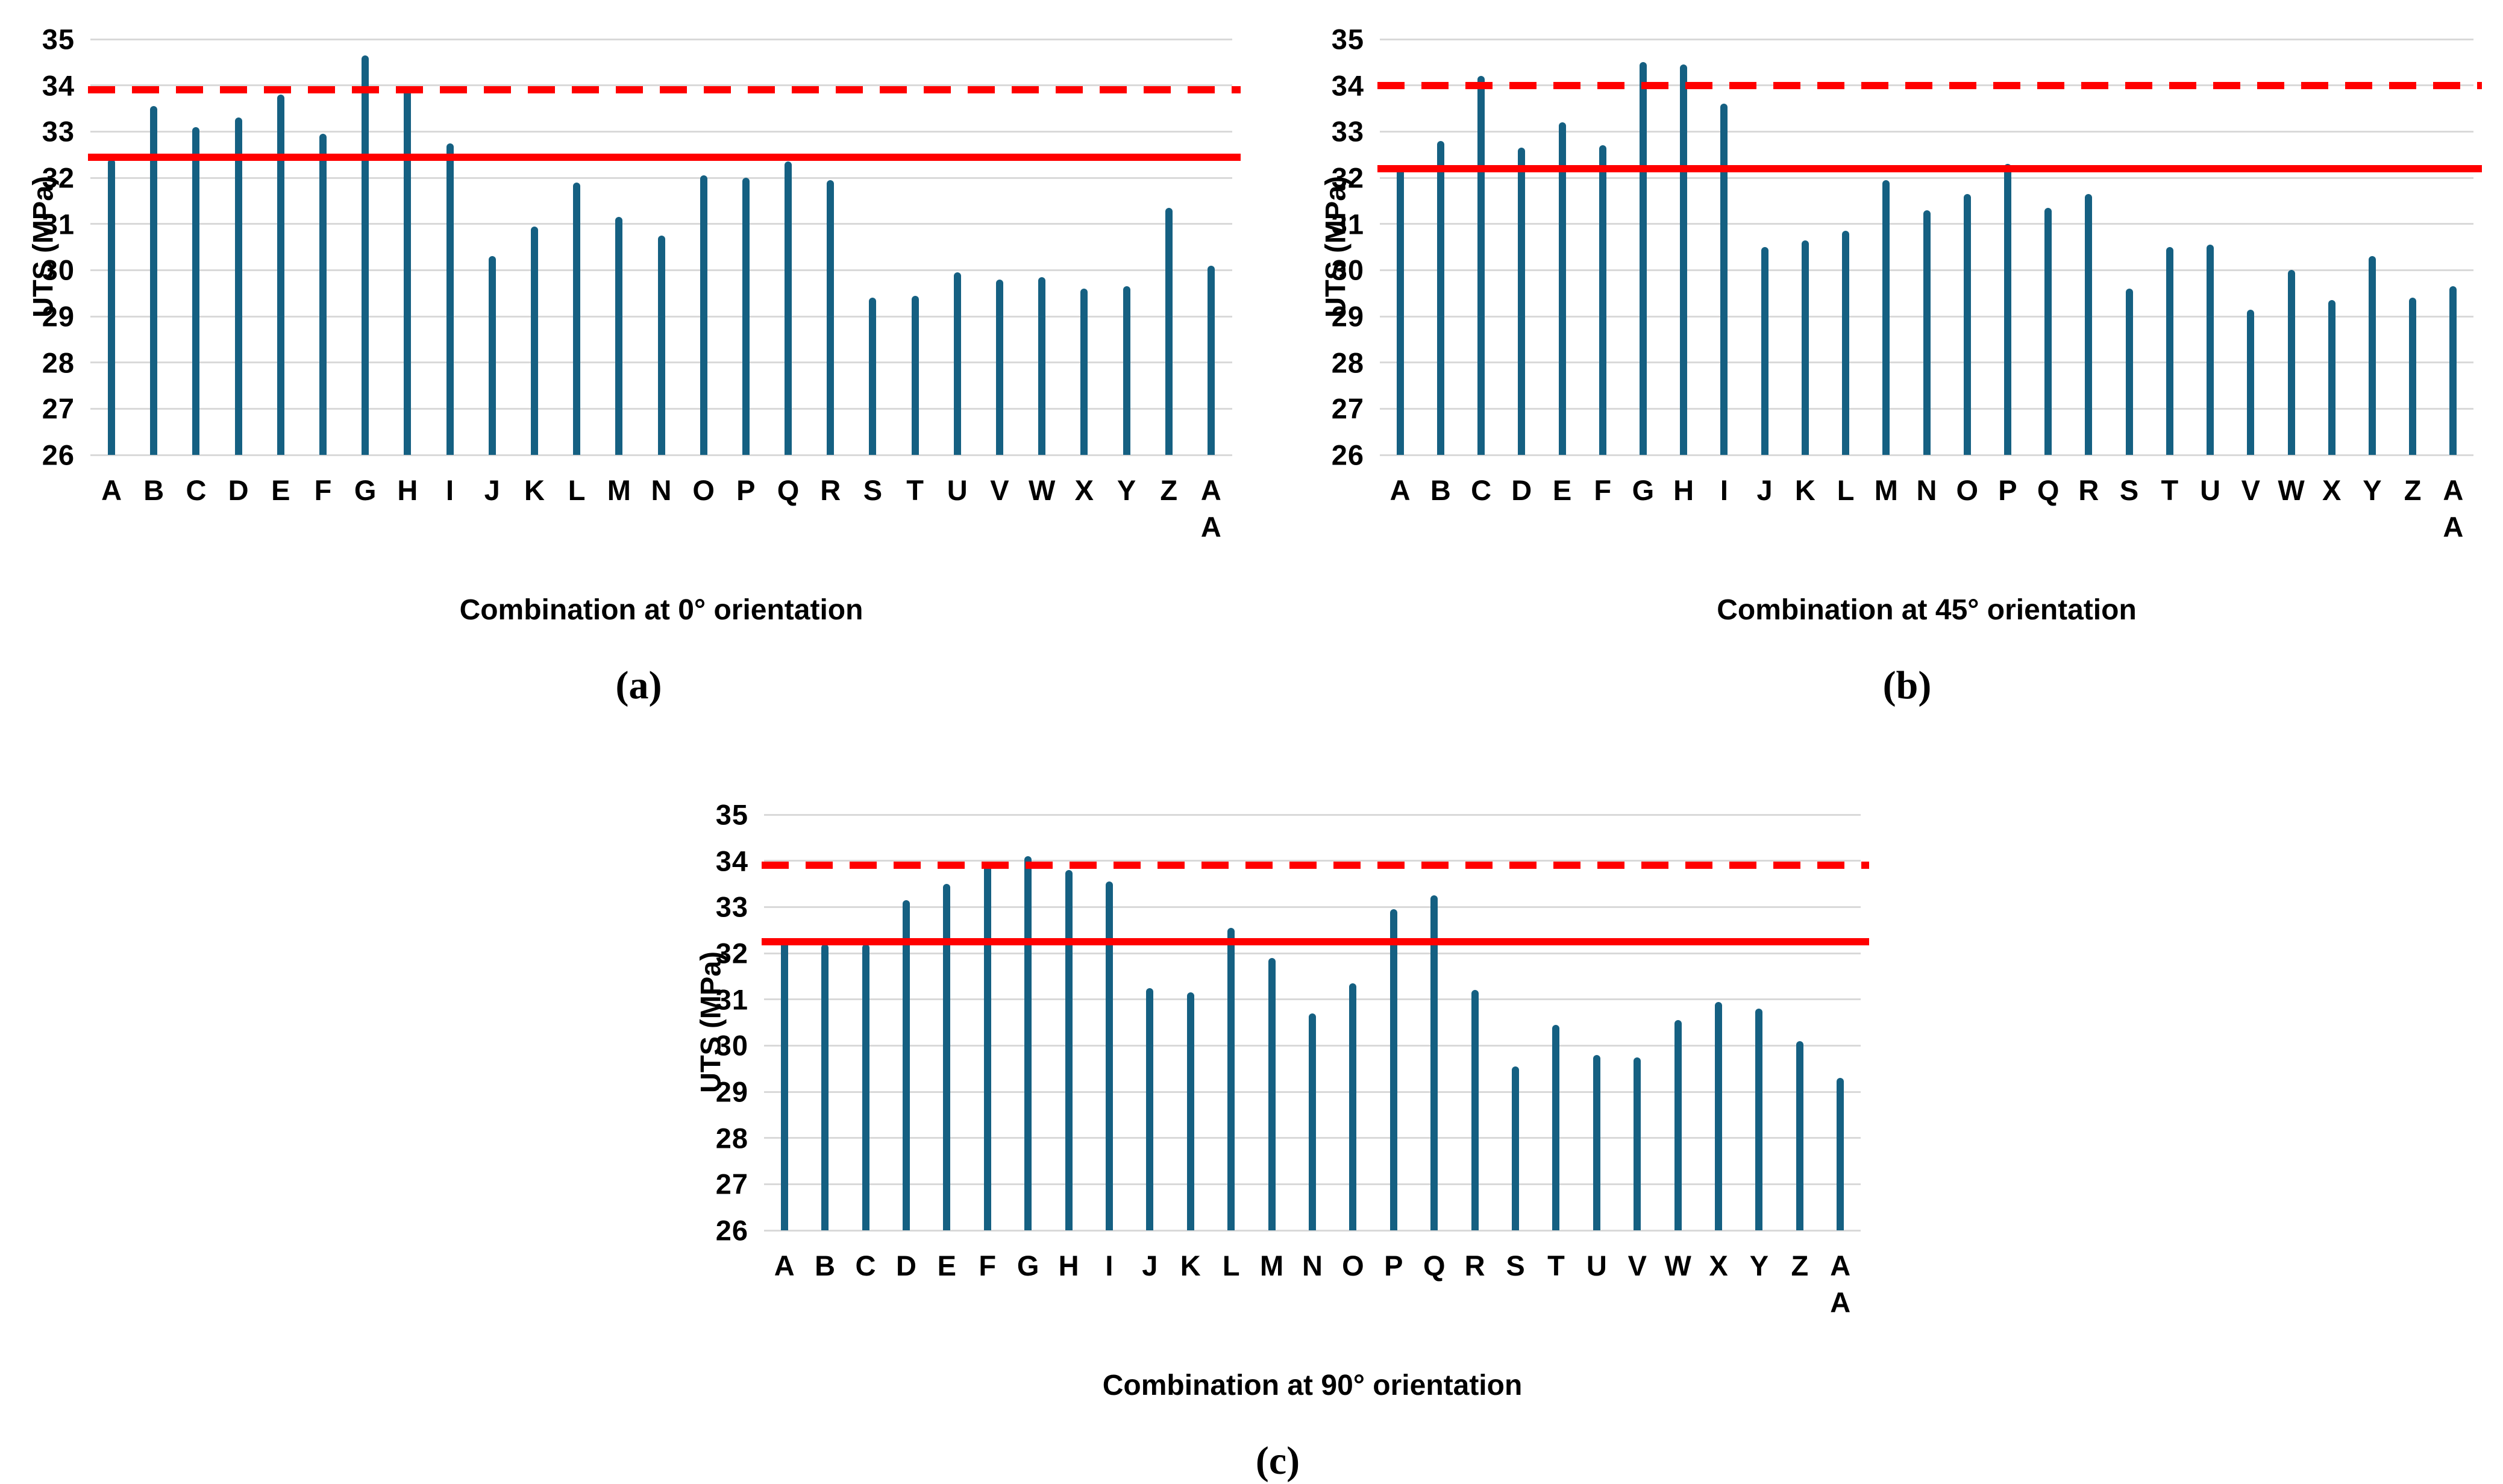 The height and width of the screenshot is (1484, 2503). Describe the element at coordinates (450, 490) in the screenshot. I see `x-label-I: I` at that location.